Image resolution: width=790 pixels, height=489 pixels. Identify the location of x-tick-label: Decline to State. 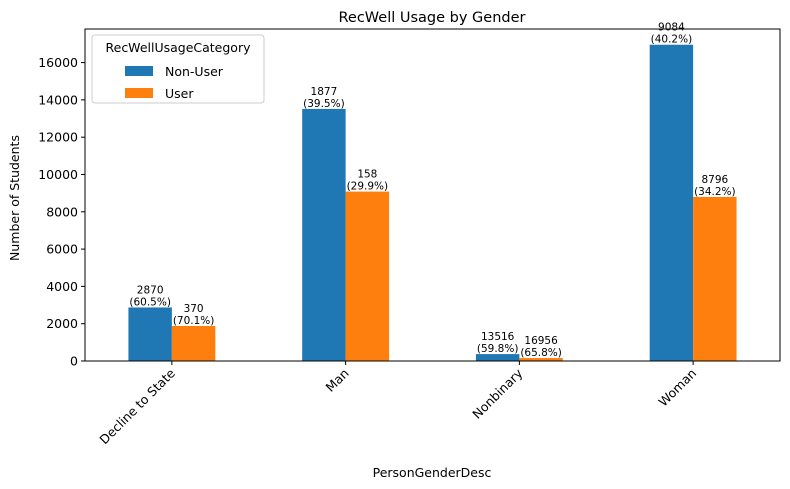
(137, 406).